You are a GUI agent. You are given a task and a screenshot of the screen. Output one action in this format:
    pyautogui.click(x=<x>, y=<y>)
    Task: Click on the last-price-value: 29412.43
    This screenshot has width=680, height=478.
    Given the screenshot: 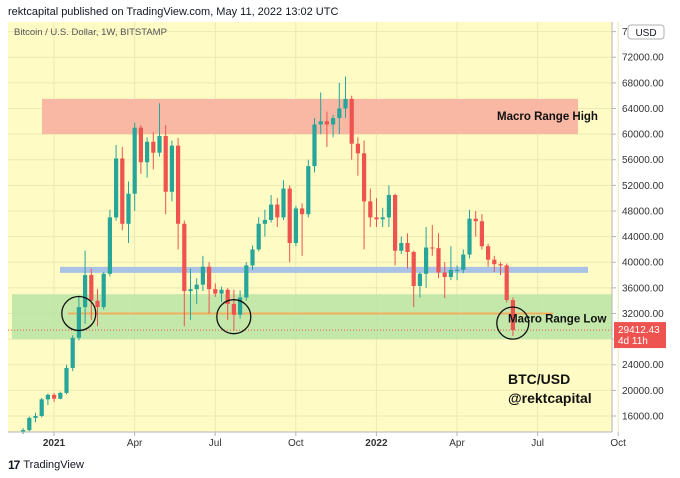 What is the action you would take?
    pyautogui.click(x=639, y=330)
    